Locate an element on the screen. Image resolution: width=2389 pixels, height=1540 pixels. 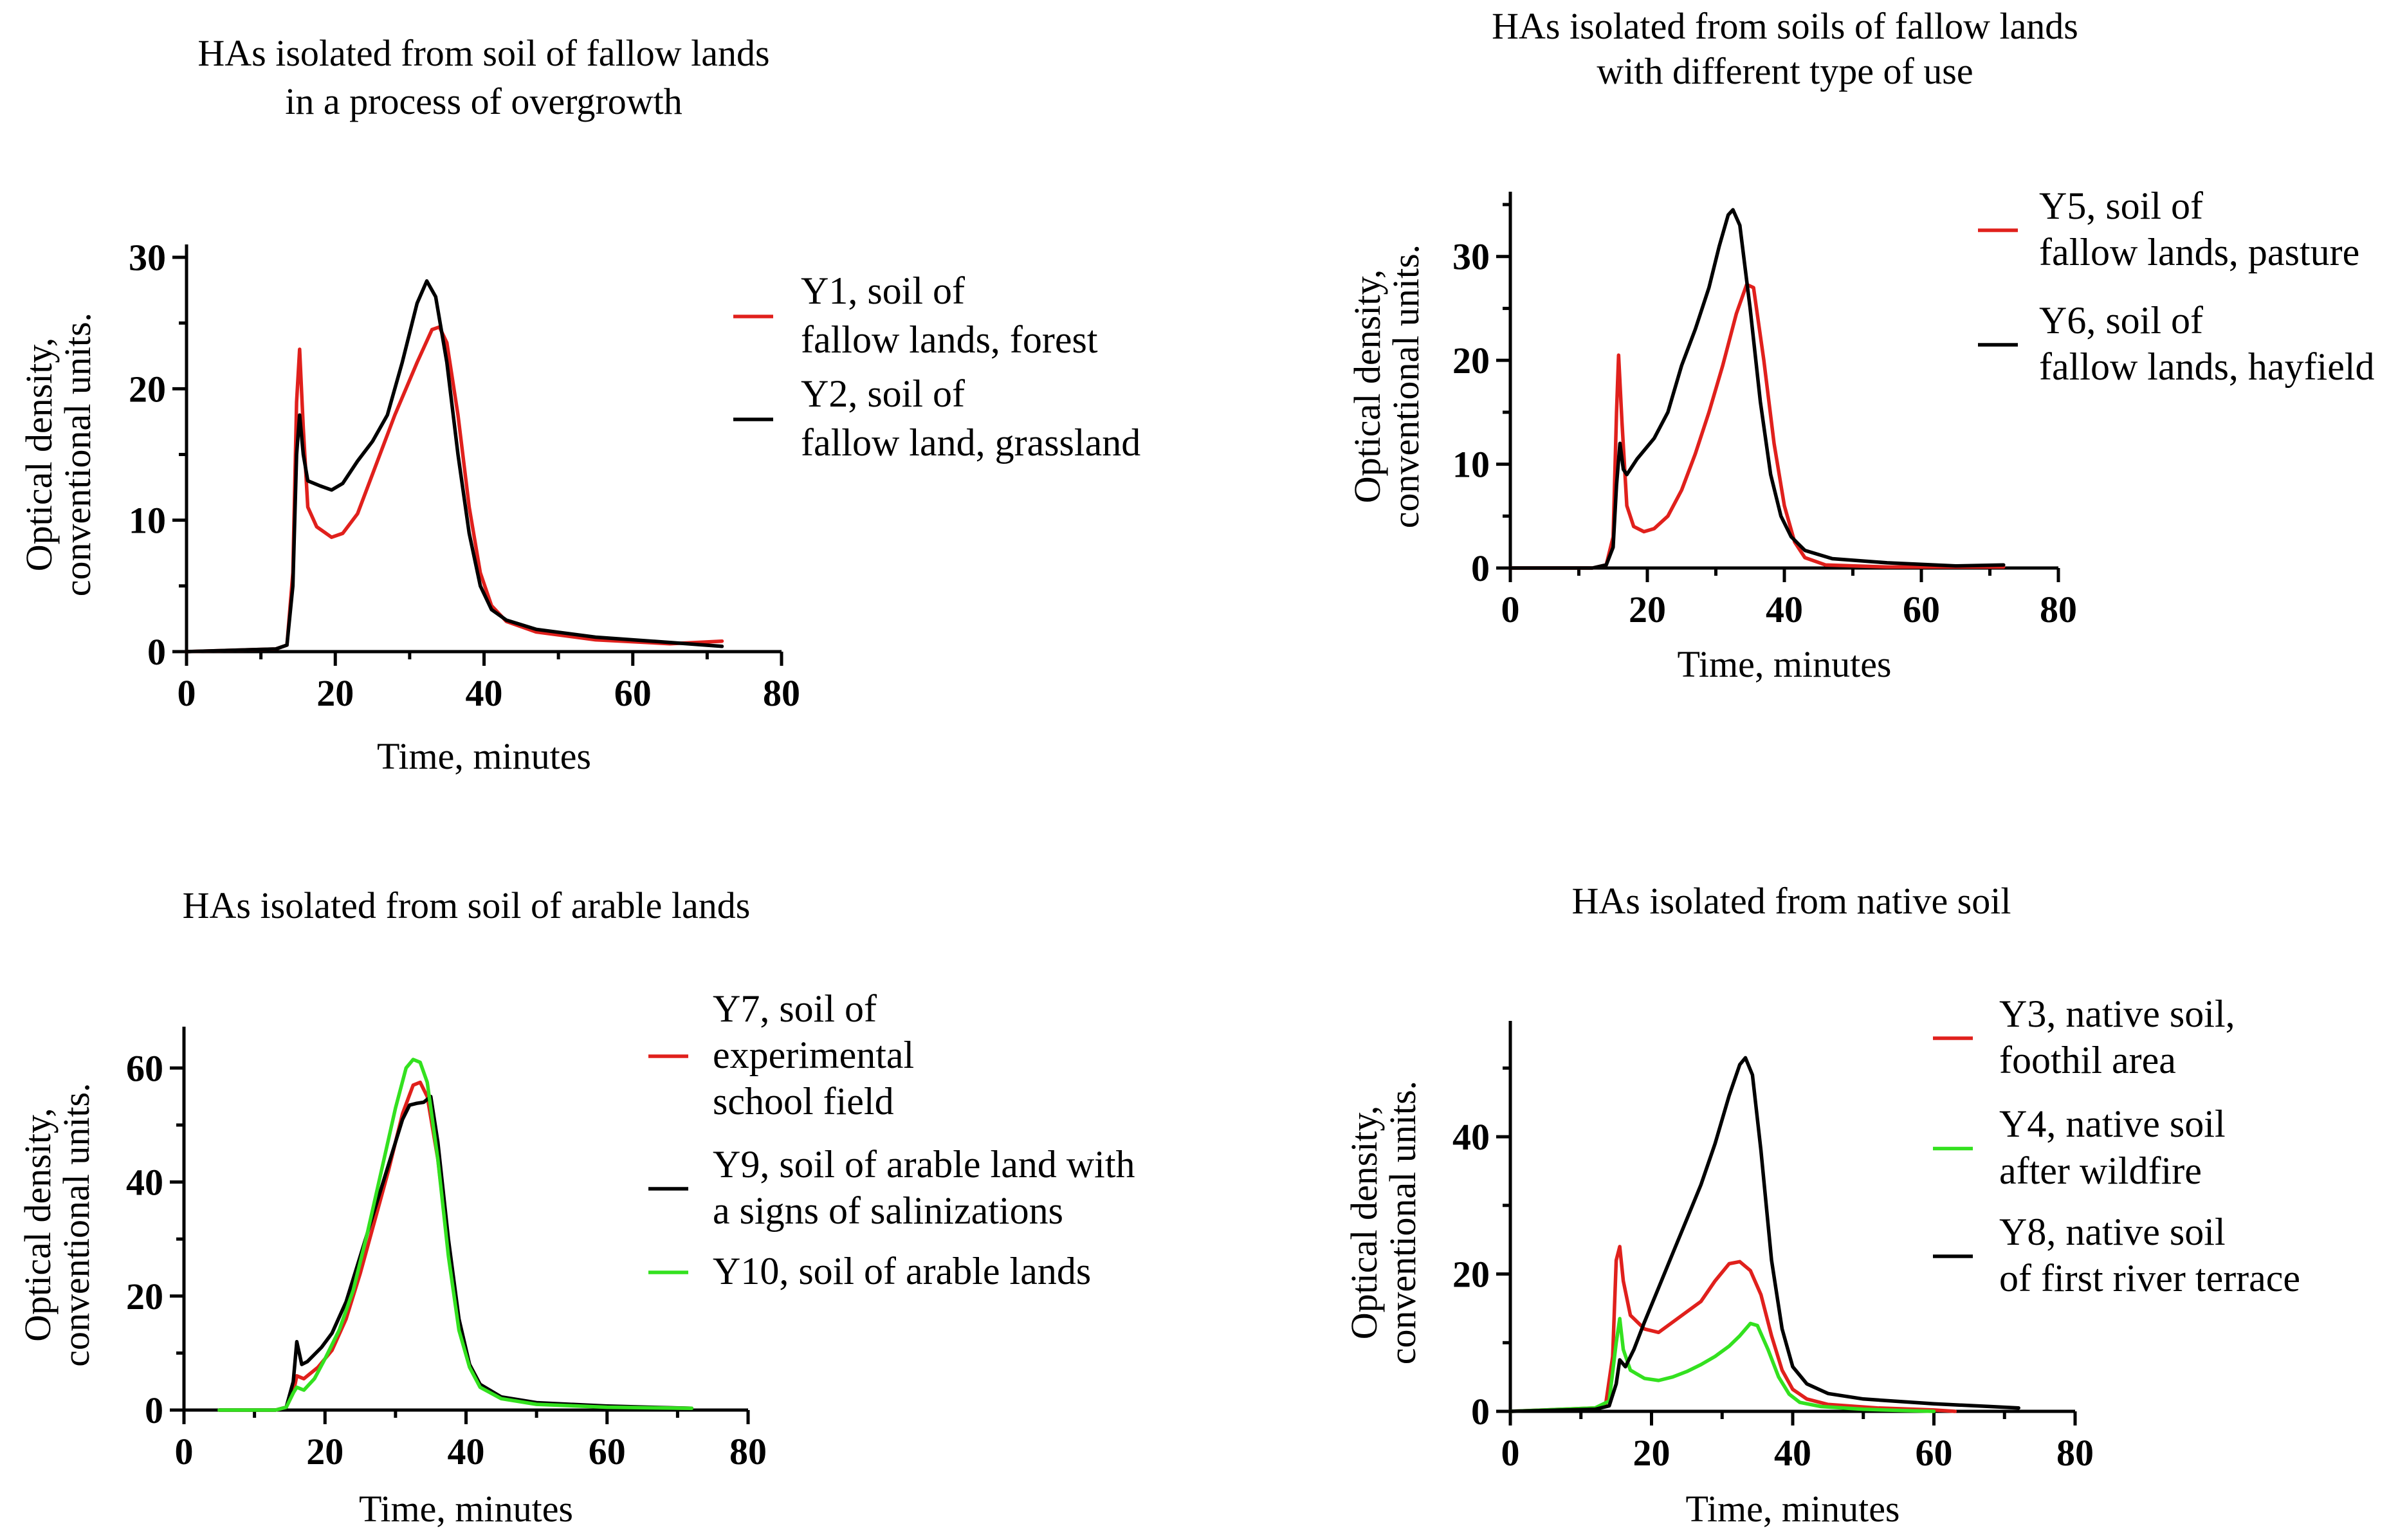
y-tick-label: 60 is located at coordinates (144, 1068).